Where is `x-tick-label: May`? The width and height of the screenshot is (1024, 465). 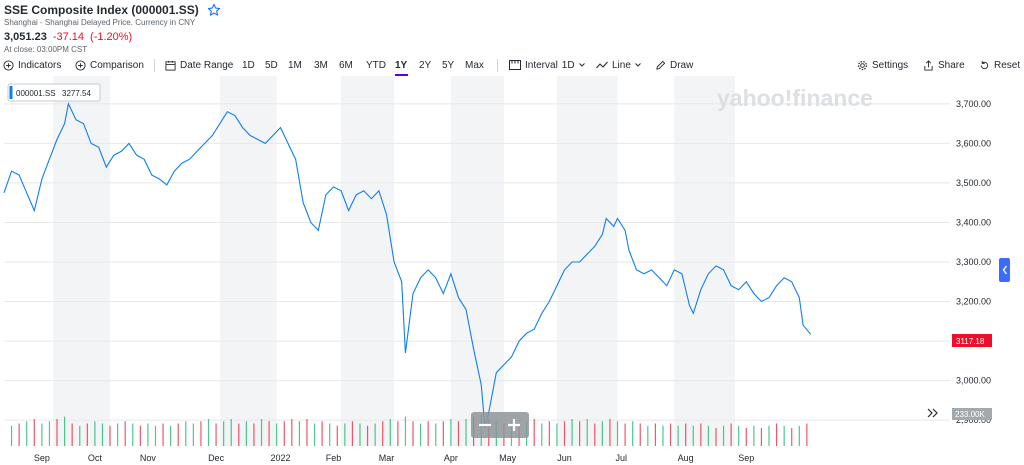
x-tick-label: May is located at coordinates (508, 458).